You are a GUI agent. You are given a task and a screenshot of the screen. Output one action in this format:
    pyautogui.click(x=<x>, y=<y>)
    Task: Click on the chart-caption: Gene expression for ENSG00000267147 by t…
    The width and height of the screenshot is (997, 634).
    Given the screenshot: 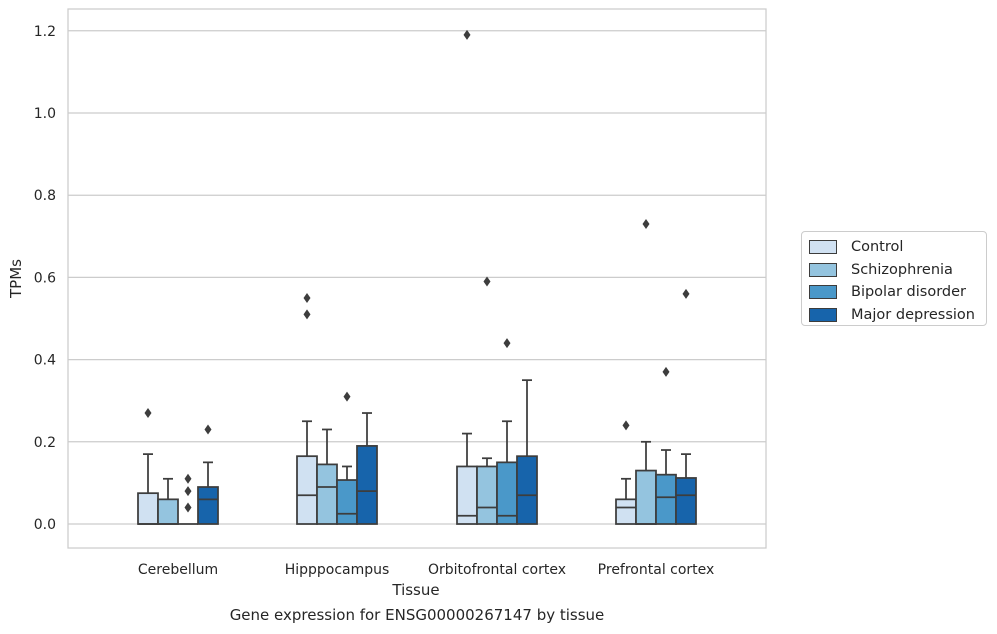 What is the action you would take?
    pyautogui.click(x=417, y=615)
    